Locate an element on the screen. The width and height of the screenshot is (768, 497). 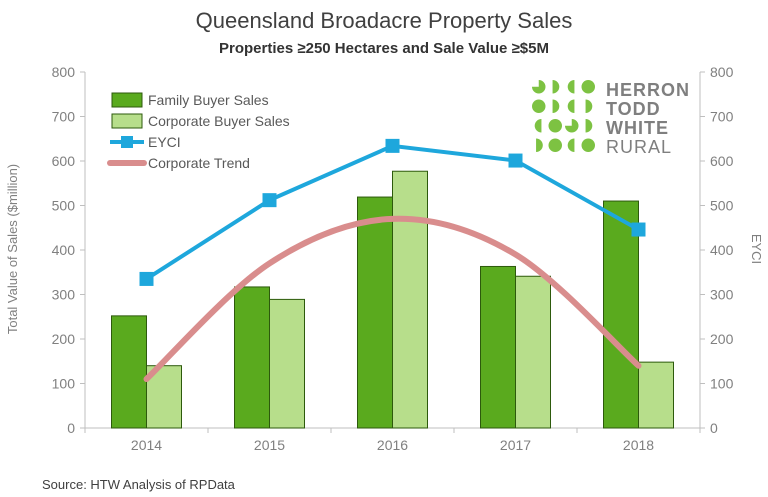
y2-tick-label: 800 is located at coordinates (722, 72).